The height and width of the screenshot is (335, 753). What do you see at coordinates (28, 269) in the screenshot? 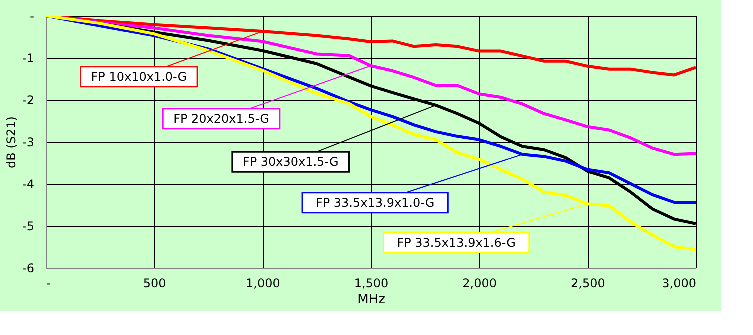
I see `y-tick-label: -6` at bounding box center [28, 269].